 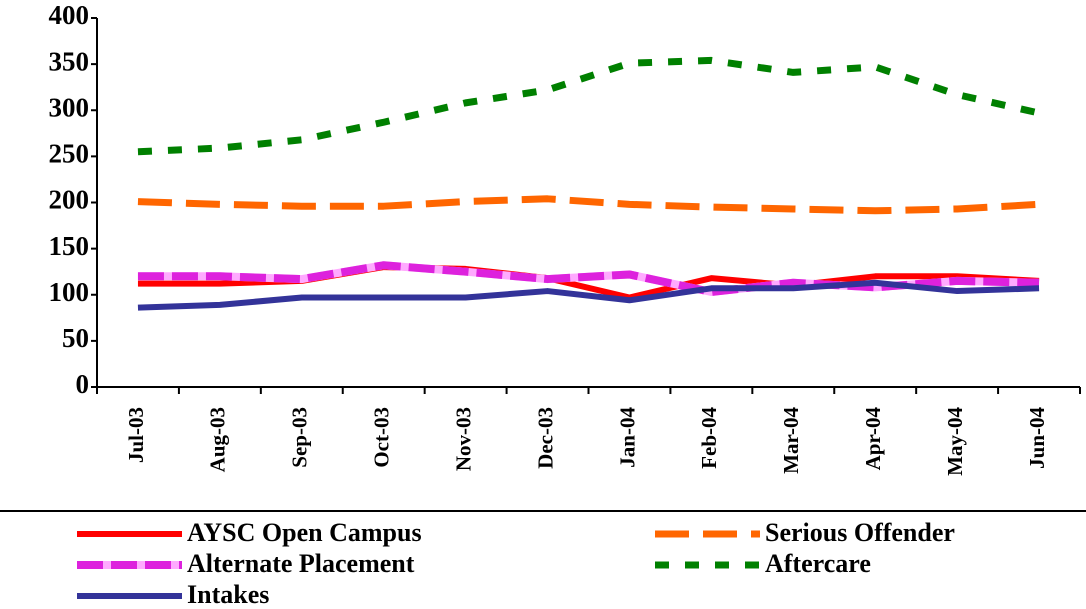 I want to click on x-tick-label: Aug-03, so click(x=218, y=439).